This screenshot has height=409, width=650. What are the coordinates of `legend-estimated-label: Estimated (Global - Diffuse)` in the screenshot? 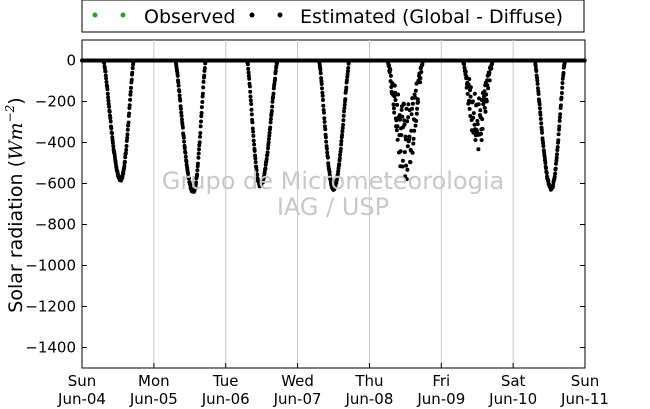 It's located at (431, 17).